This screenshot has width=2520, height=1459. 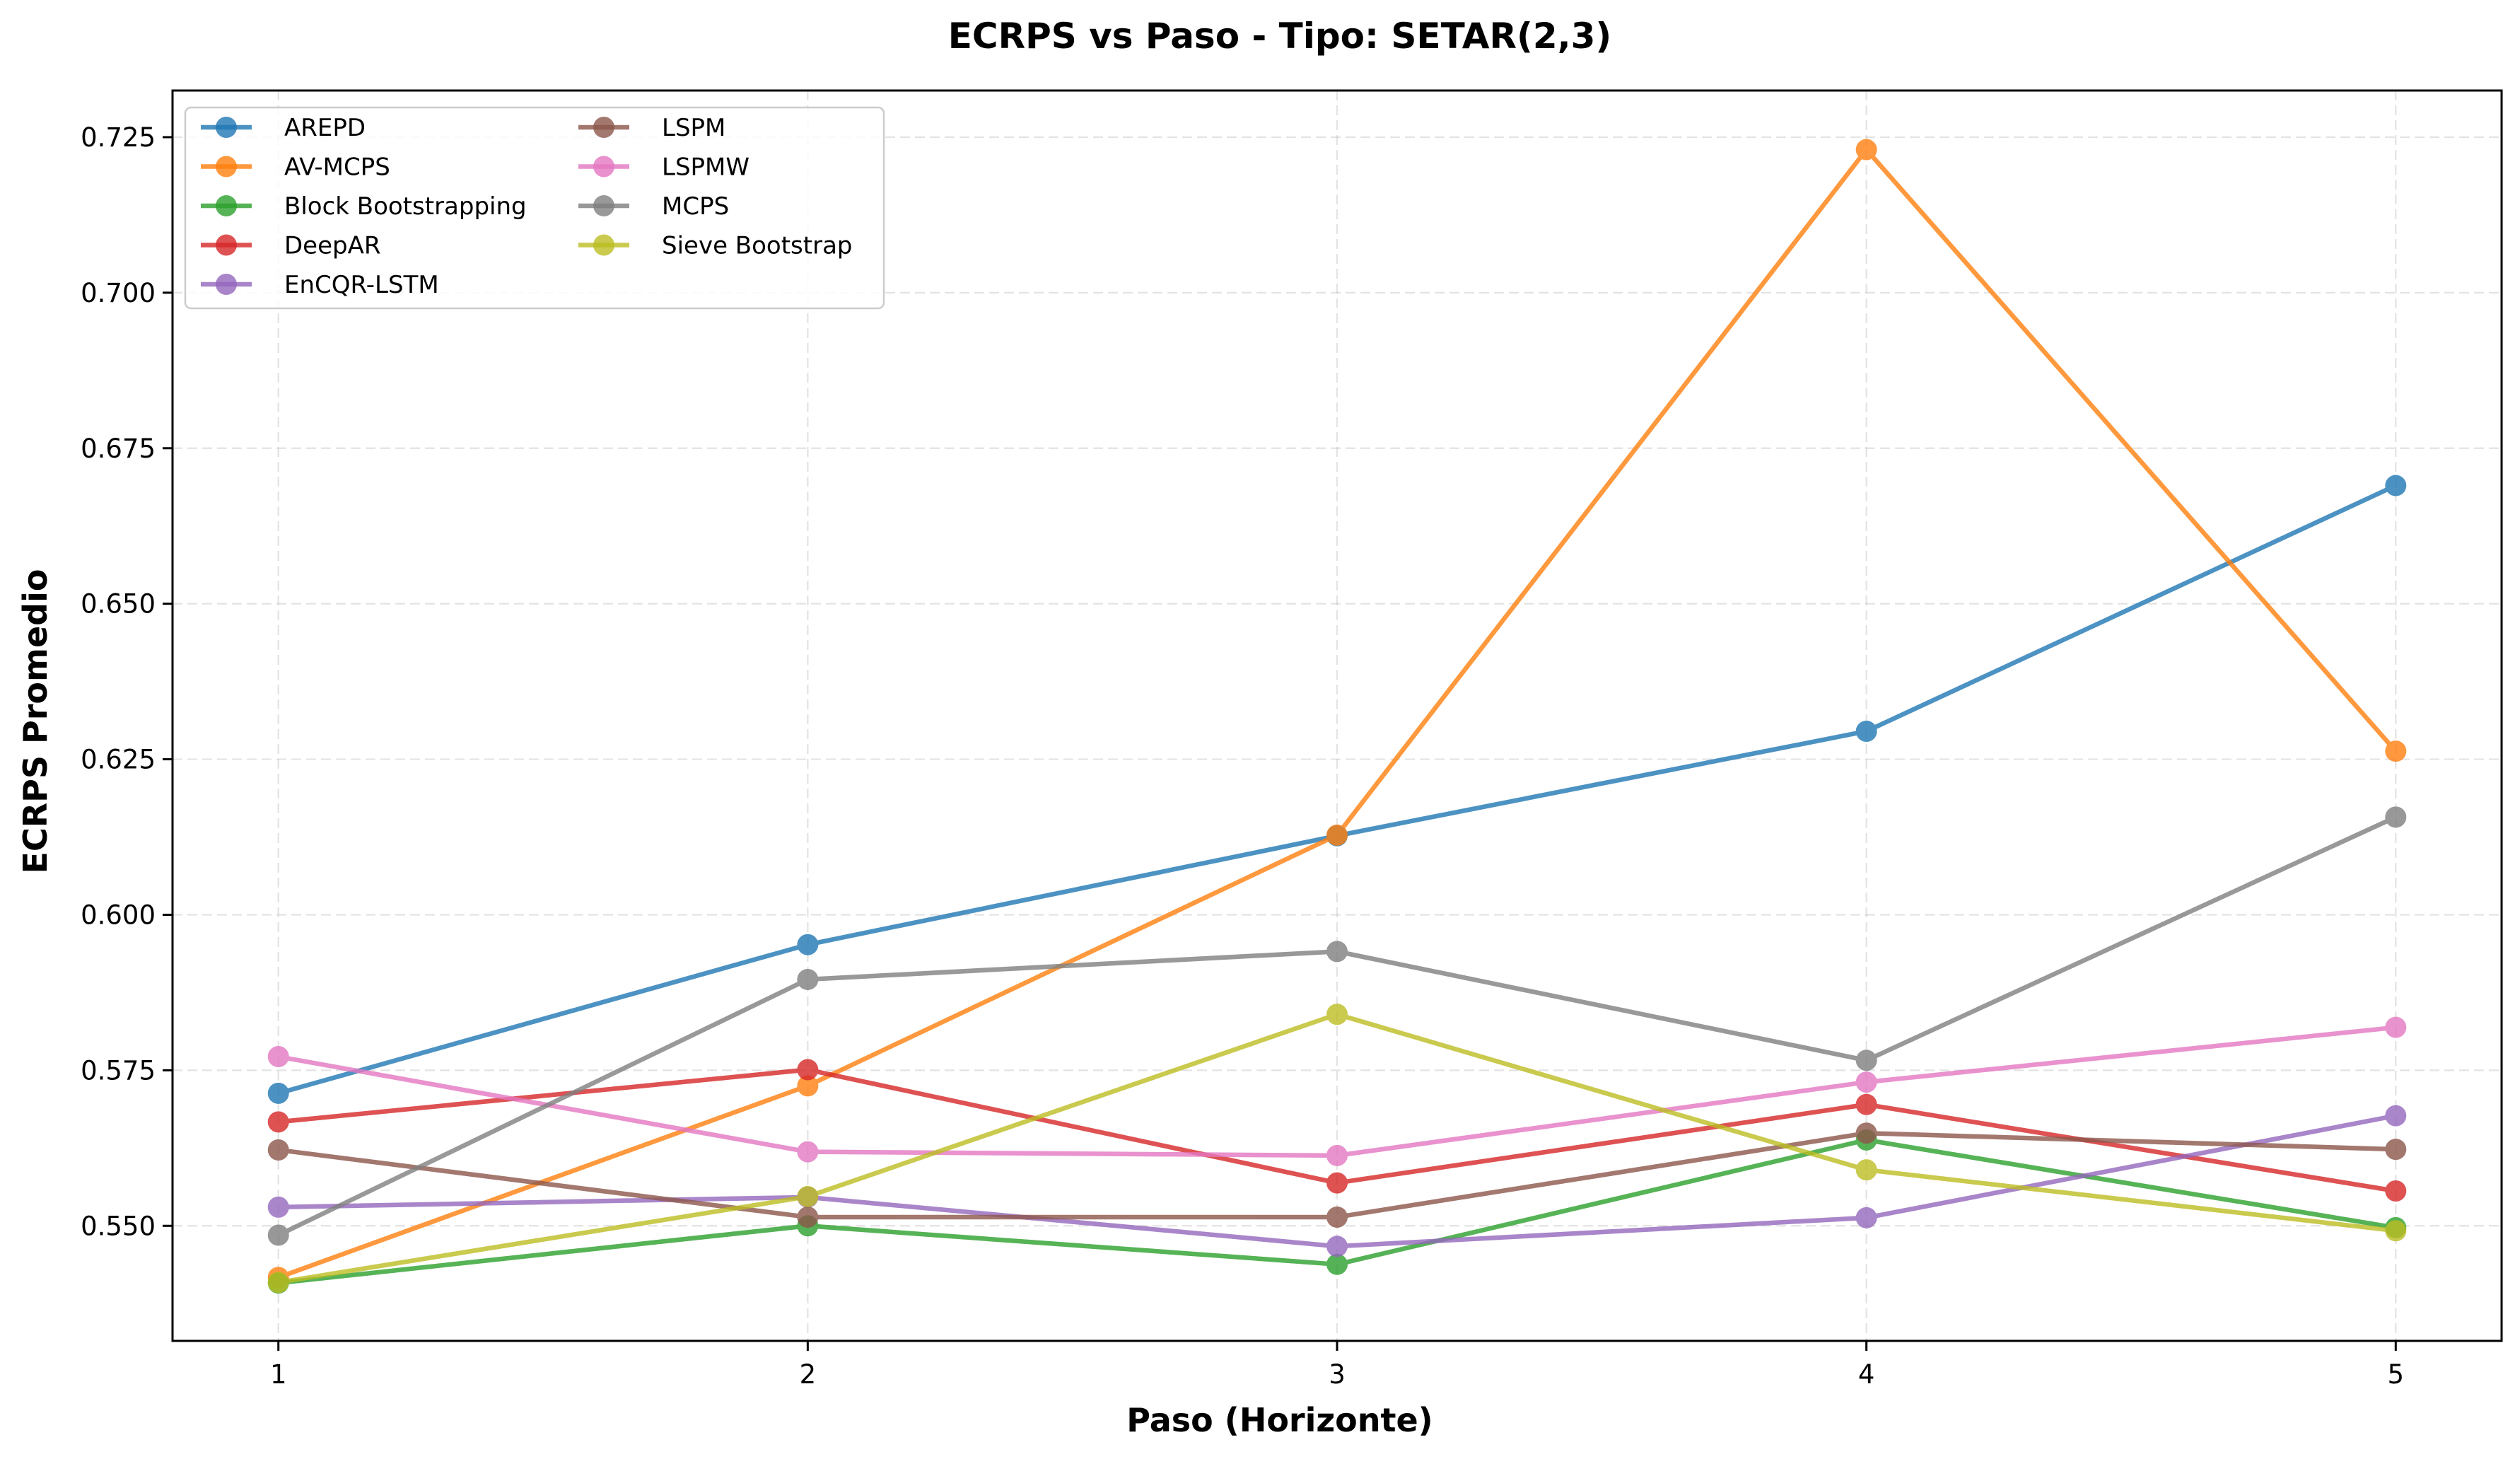 I want to click on x-axis-label: Paso (Horizonte), so click(x=1279, y=1420).